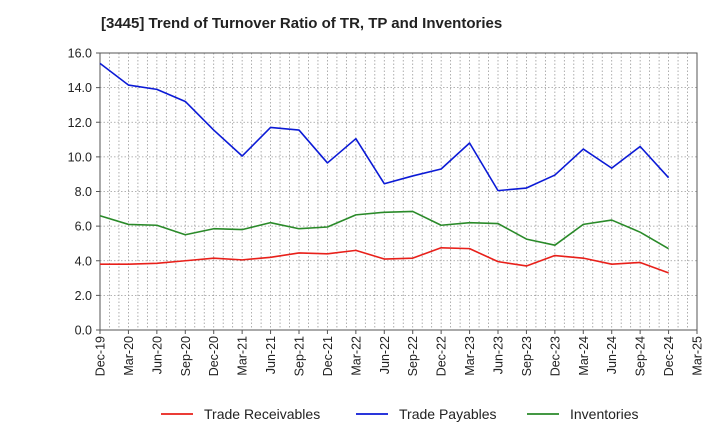  What do you see at coordinates (384, 230) in the screenshot?
I see `series-line-inventories` at bounding box center [384, 230].